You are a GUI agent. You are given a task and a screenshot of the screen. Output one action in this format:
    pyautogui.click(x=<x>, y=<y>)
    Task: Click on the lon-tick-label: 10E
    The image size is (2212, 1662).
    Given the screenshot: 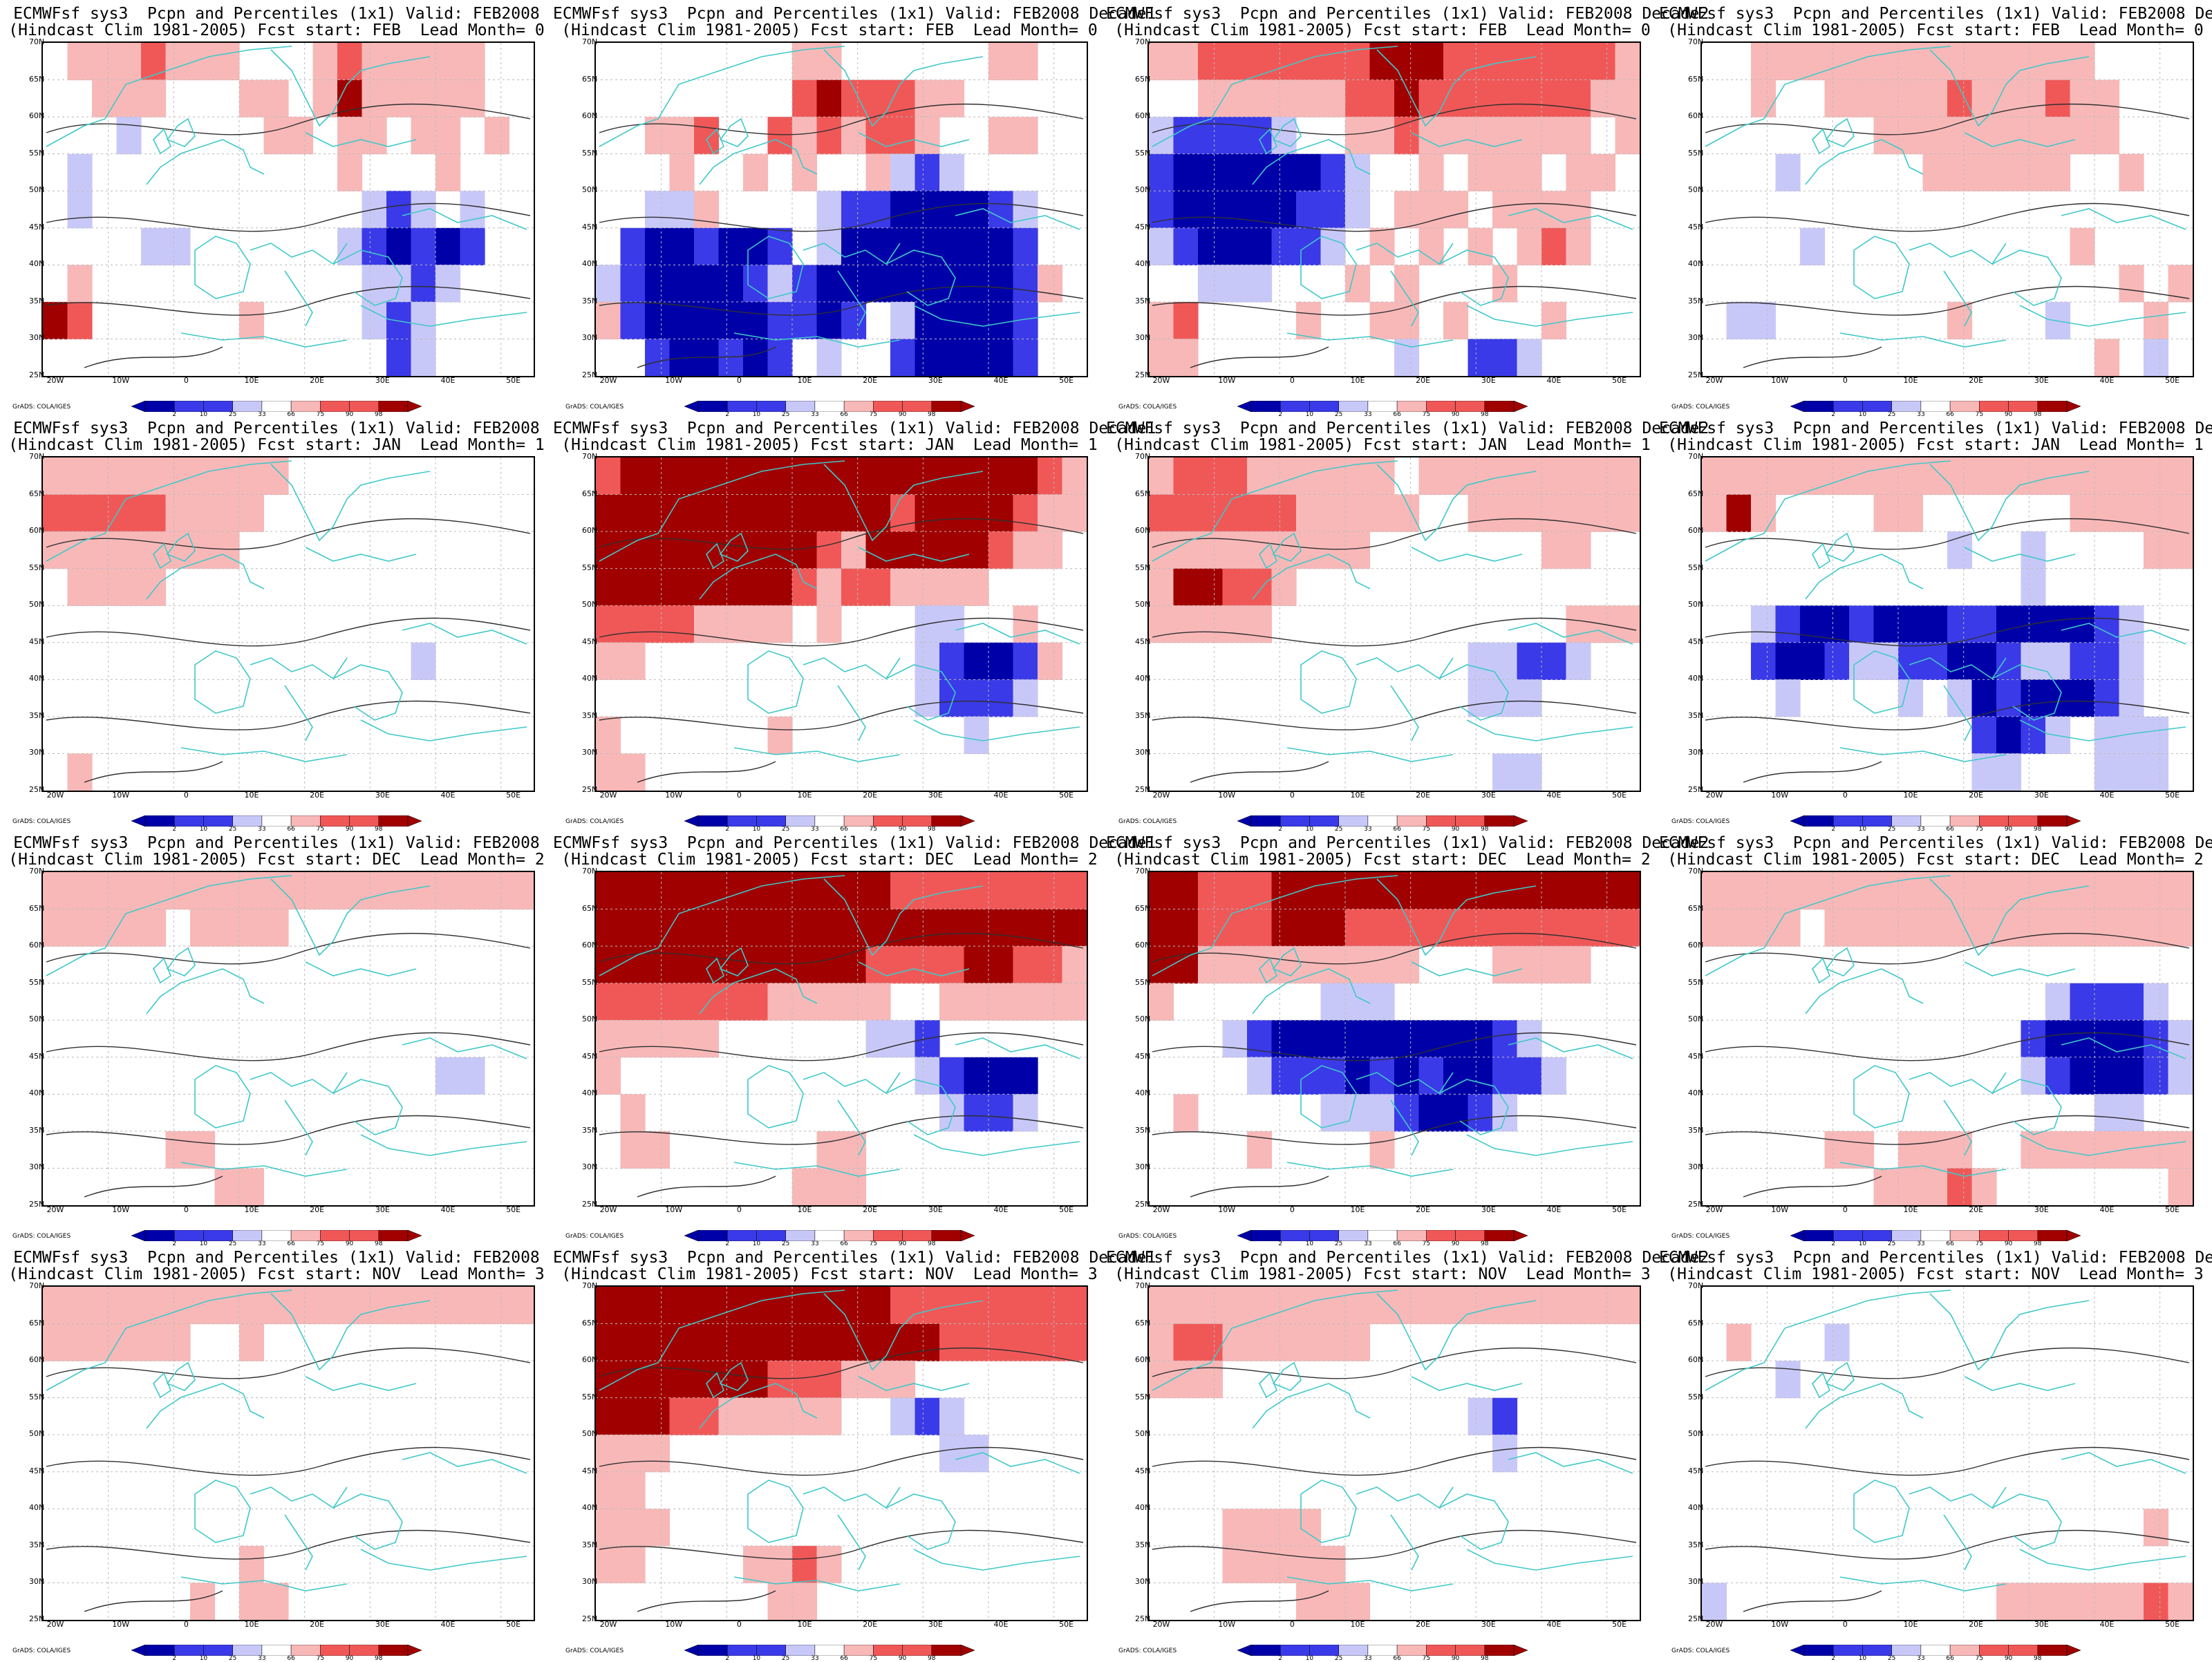 What is the action you would take?
    pyautogui.click(x=252, y=1209)
    